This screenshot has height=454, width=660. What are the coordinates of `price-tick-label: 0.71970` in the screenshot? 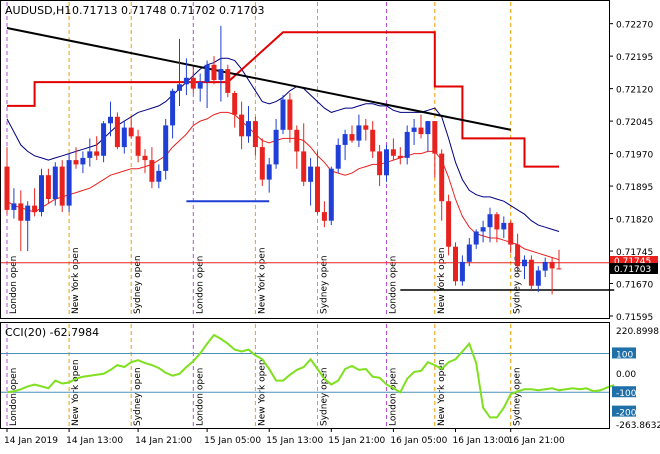 It's located at (634, 156).